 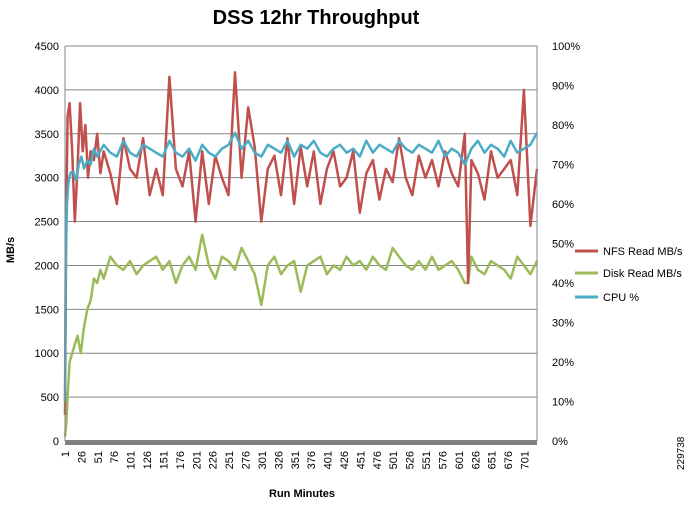 What do you see at coordinates (66, 454) in the screenshot?
I see `x-tick-label: 1` at bounding box center [66, 454].